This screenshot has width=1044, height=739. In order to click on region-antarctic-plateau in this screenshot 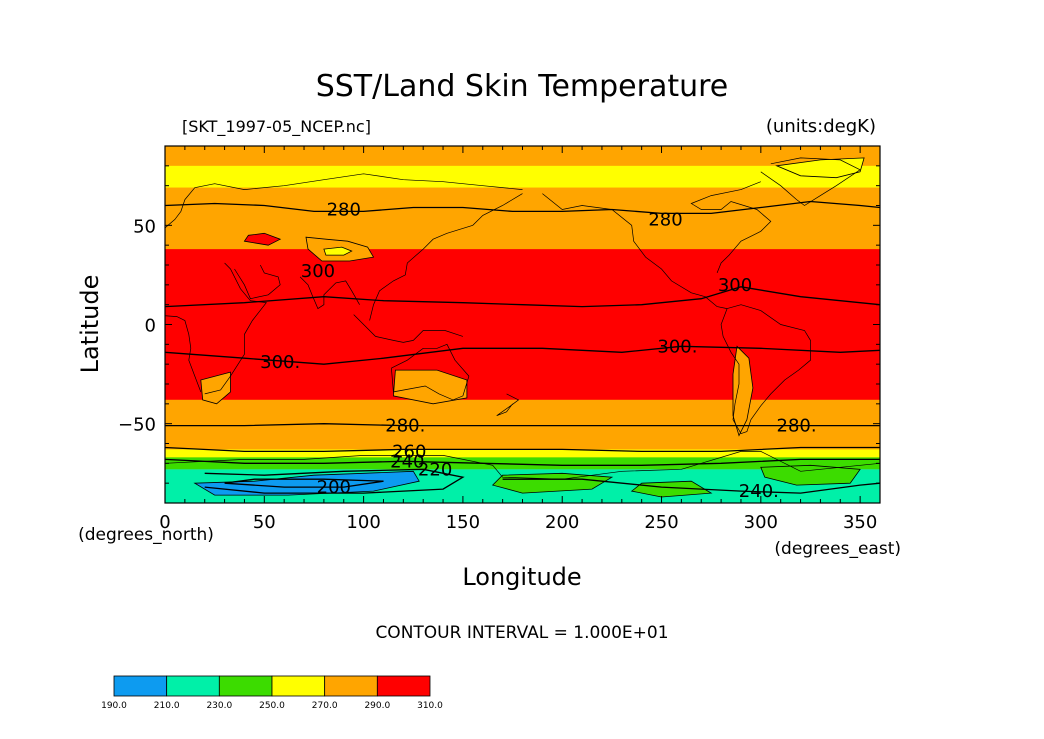, I will do `click(306, 483)`.